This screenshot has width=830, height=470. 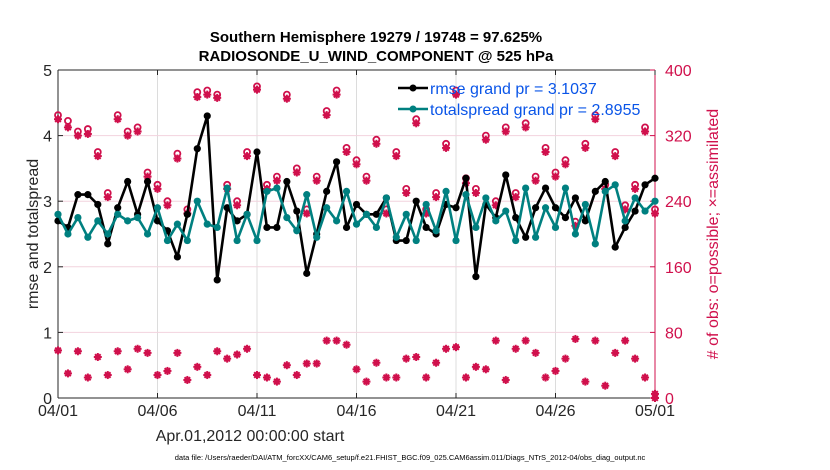 What do you see at coordinates (669, 399) in the screenshot?
I see `y2-tick-label: 0` at bounding box center [669, 399].